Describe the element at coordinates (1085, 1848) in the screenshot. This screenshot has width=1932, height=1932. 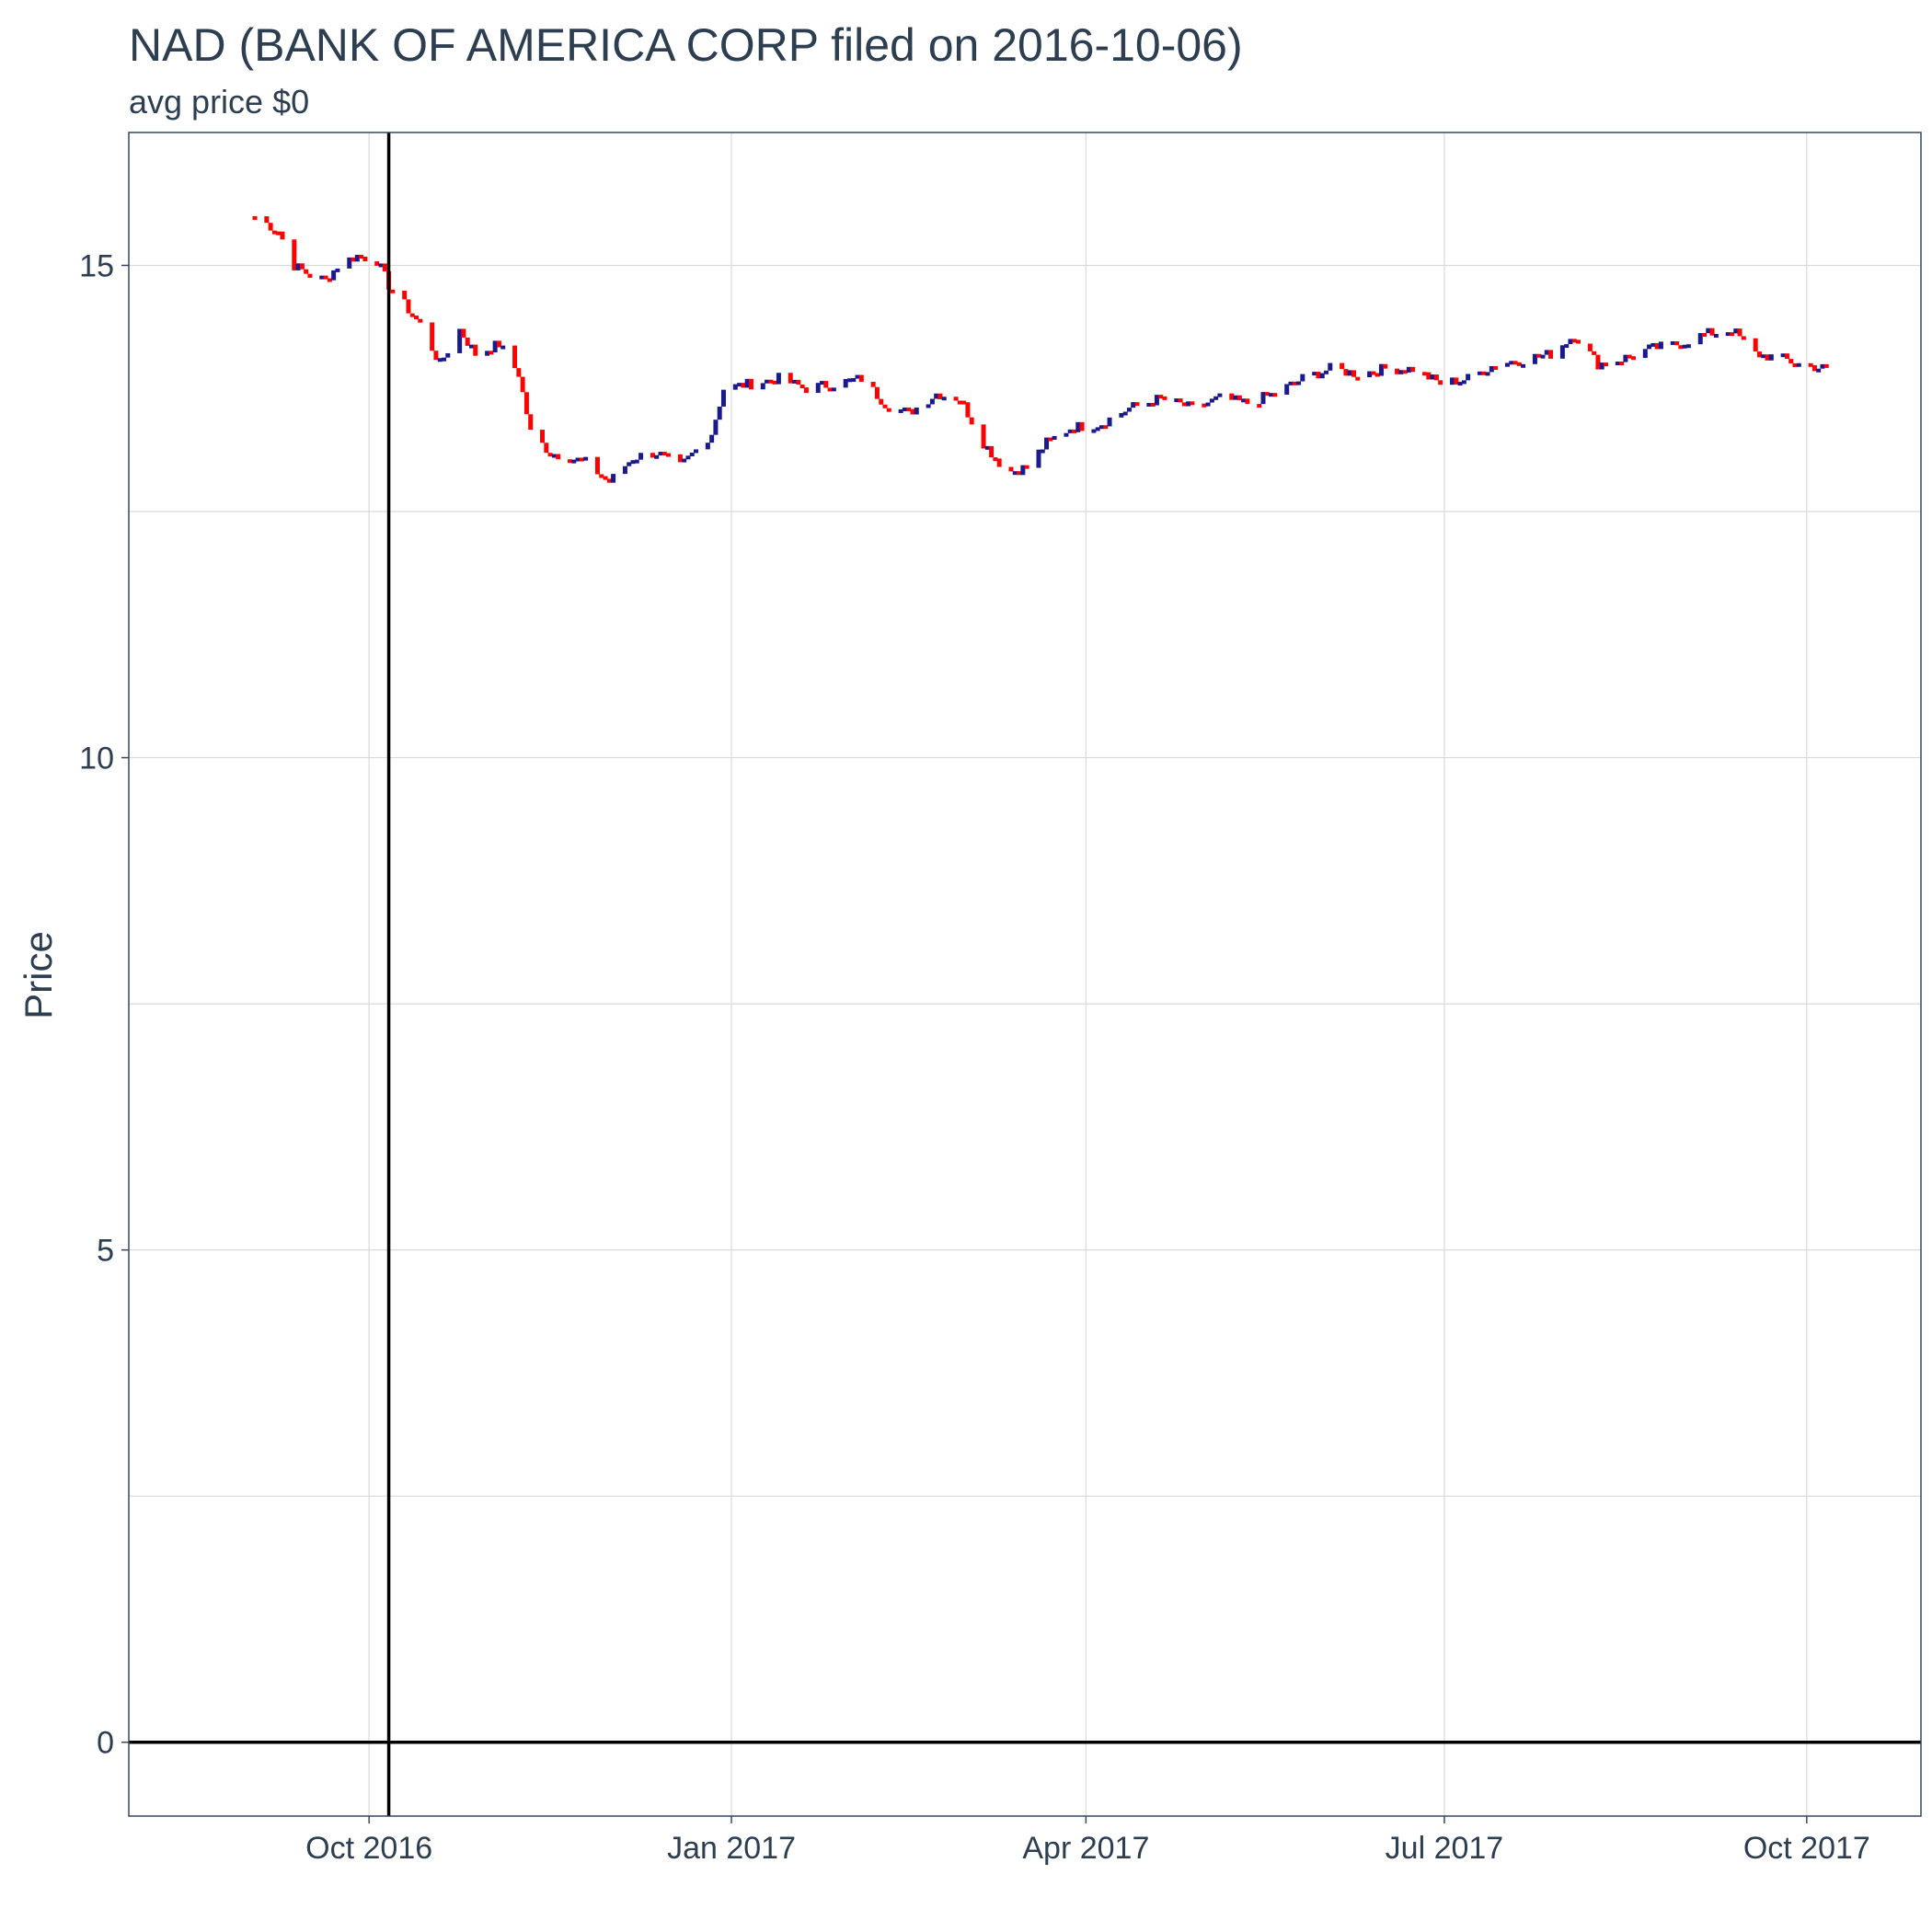
I see `x-tick-label: Apr 2017` at that location.